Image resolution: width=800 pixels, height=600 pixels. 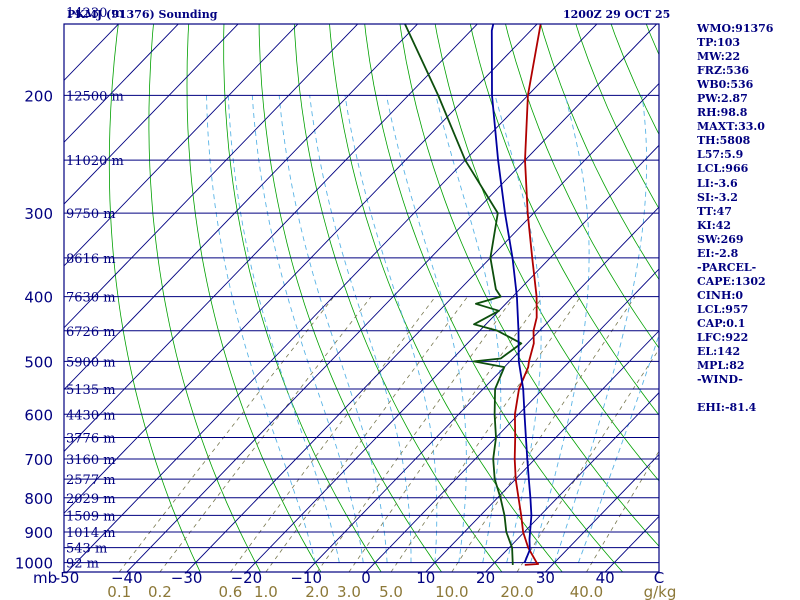 What do you see at coordinates (266, 591) in the screenshot?
I see `mixing-ratio-label: 1.0` at bounding box center [266, 591].